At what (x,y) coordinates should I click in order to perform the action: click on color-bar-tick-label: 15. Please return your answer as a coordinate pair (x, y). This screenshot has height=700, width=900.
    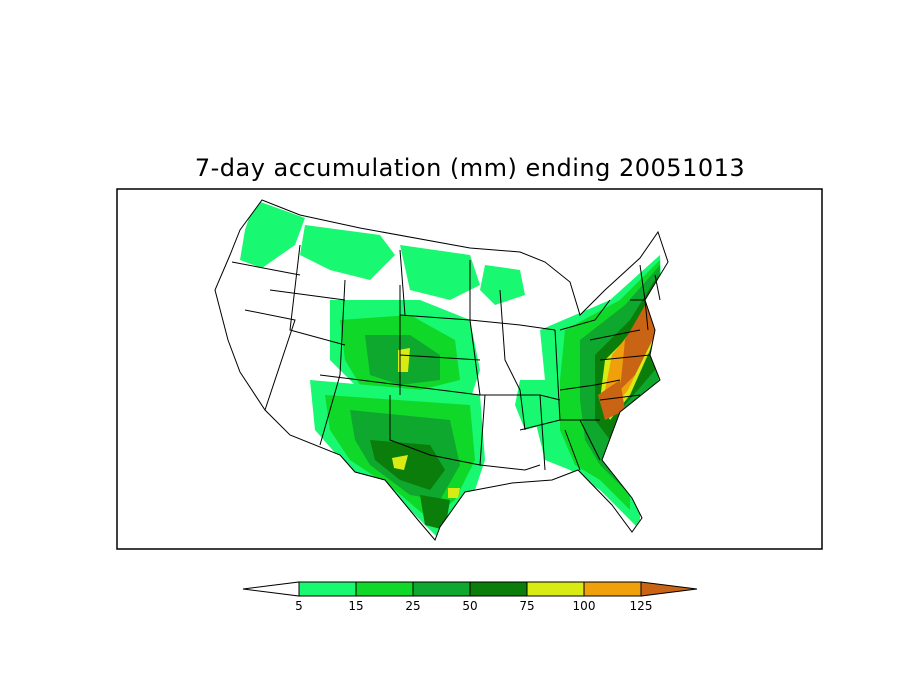
    Looking at the image, I should click on (355, 606).